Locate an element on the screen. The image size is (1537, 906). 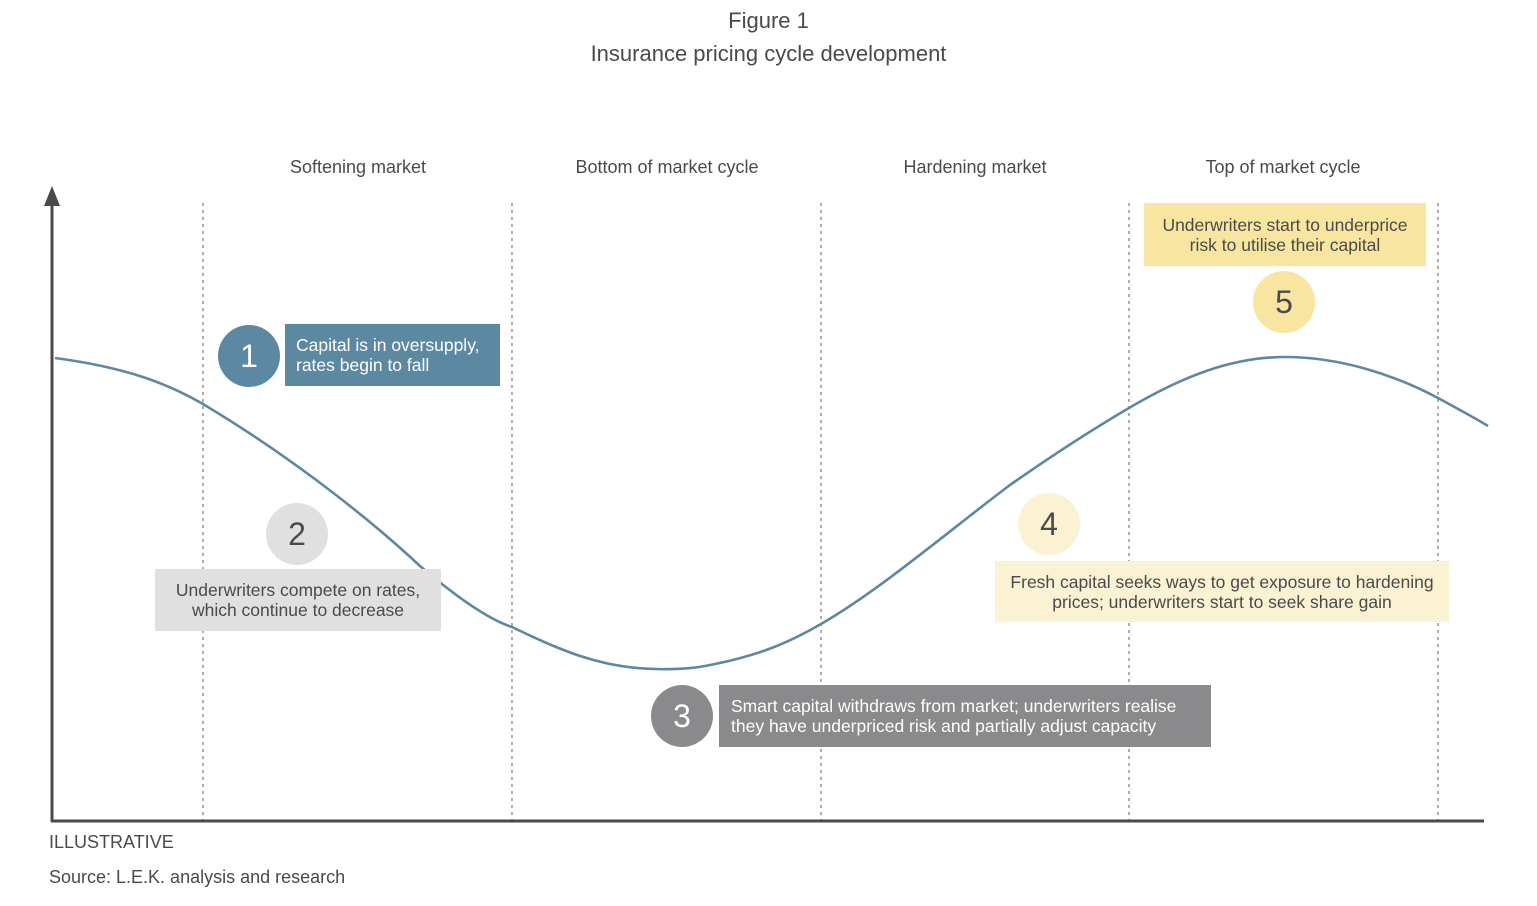
phase-label-bottom: Bottom of market cycle is located at coordinates (667, 167).